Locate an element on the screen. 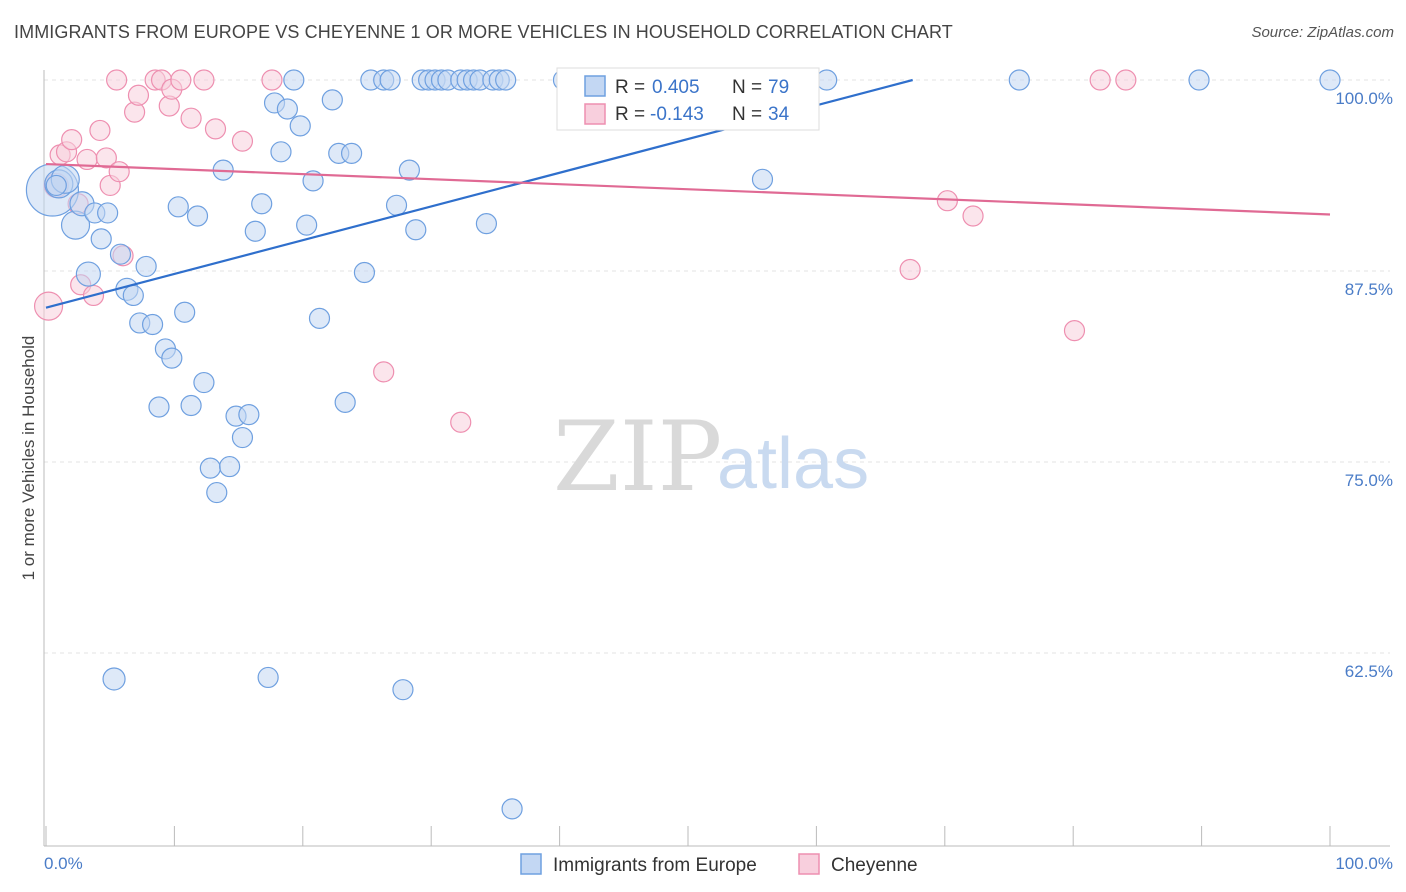  x-tick-labels: 0.0% 100.0% is located at coordinates (718, 863).